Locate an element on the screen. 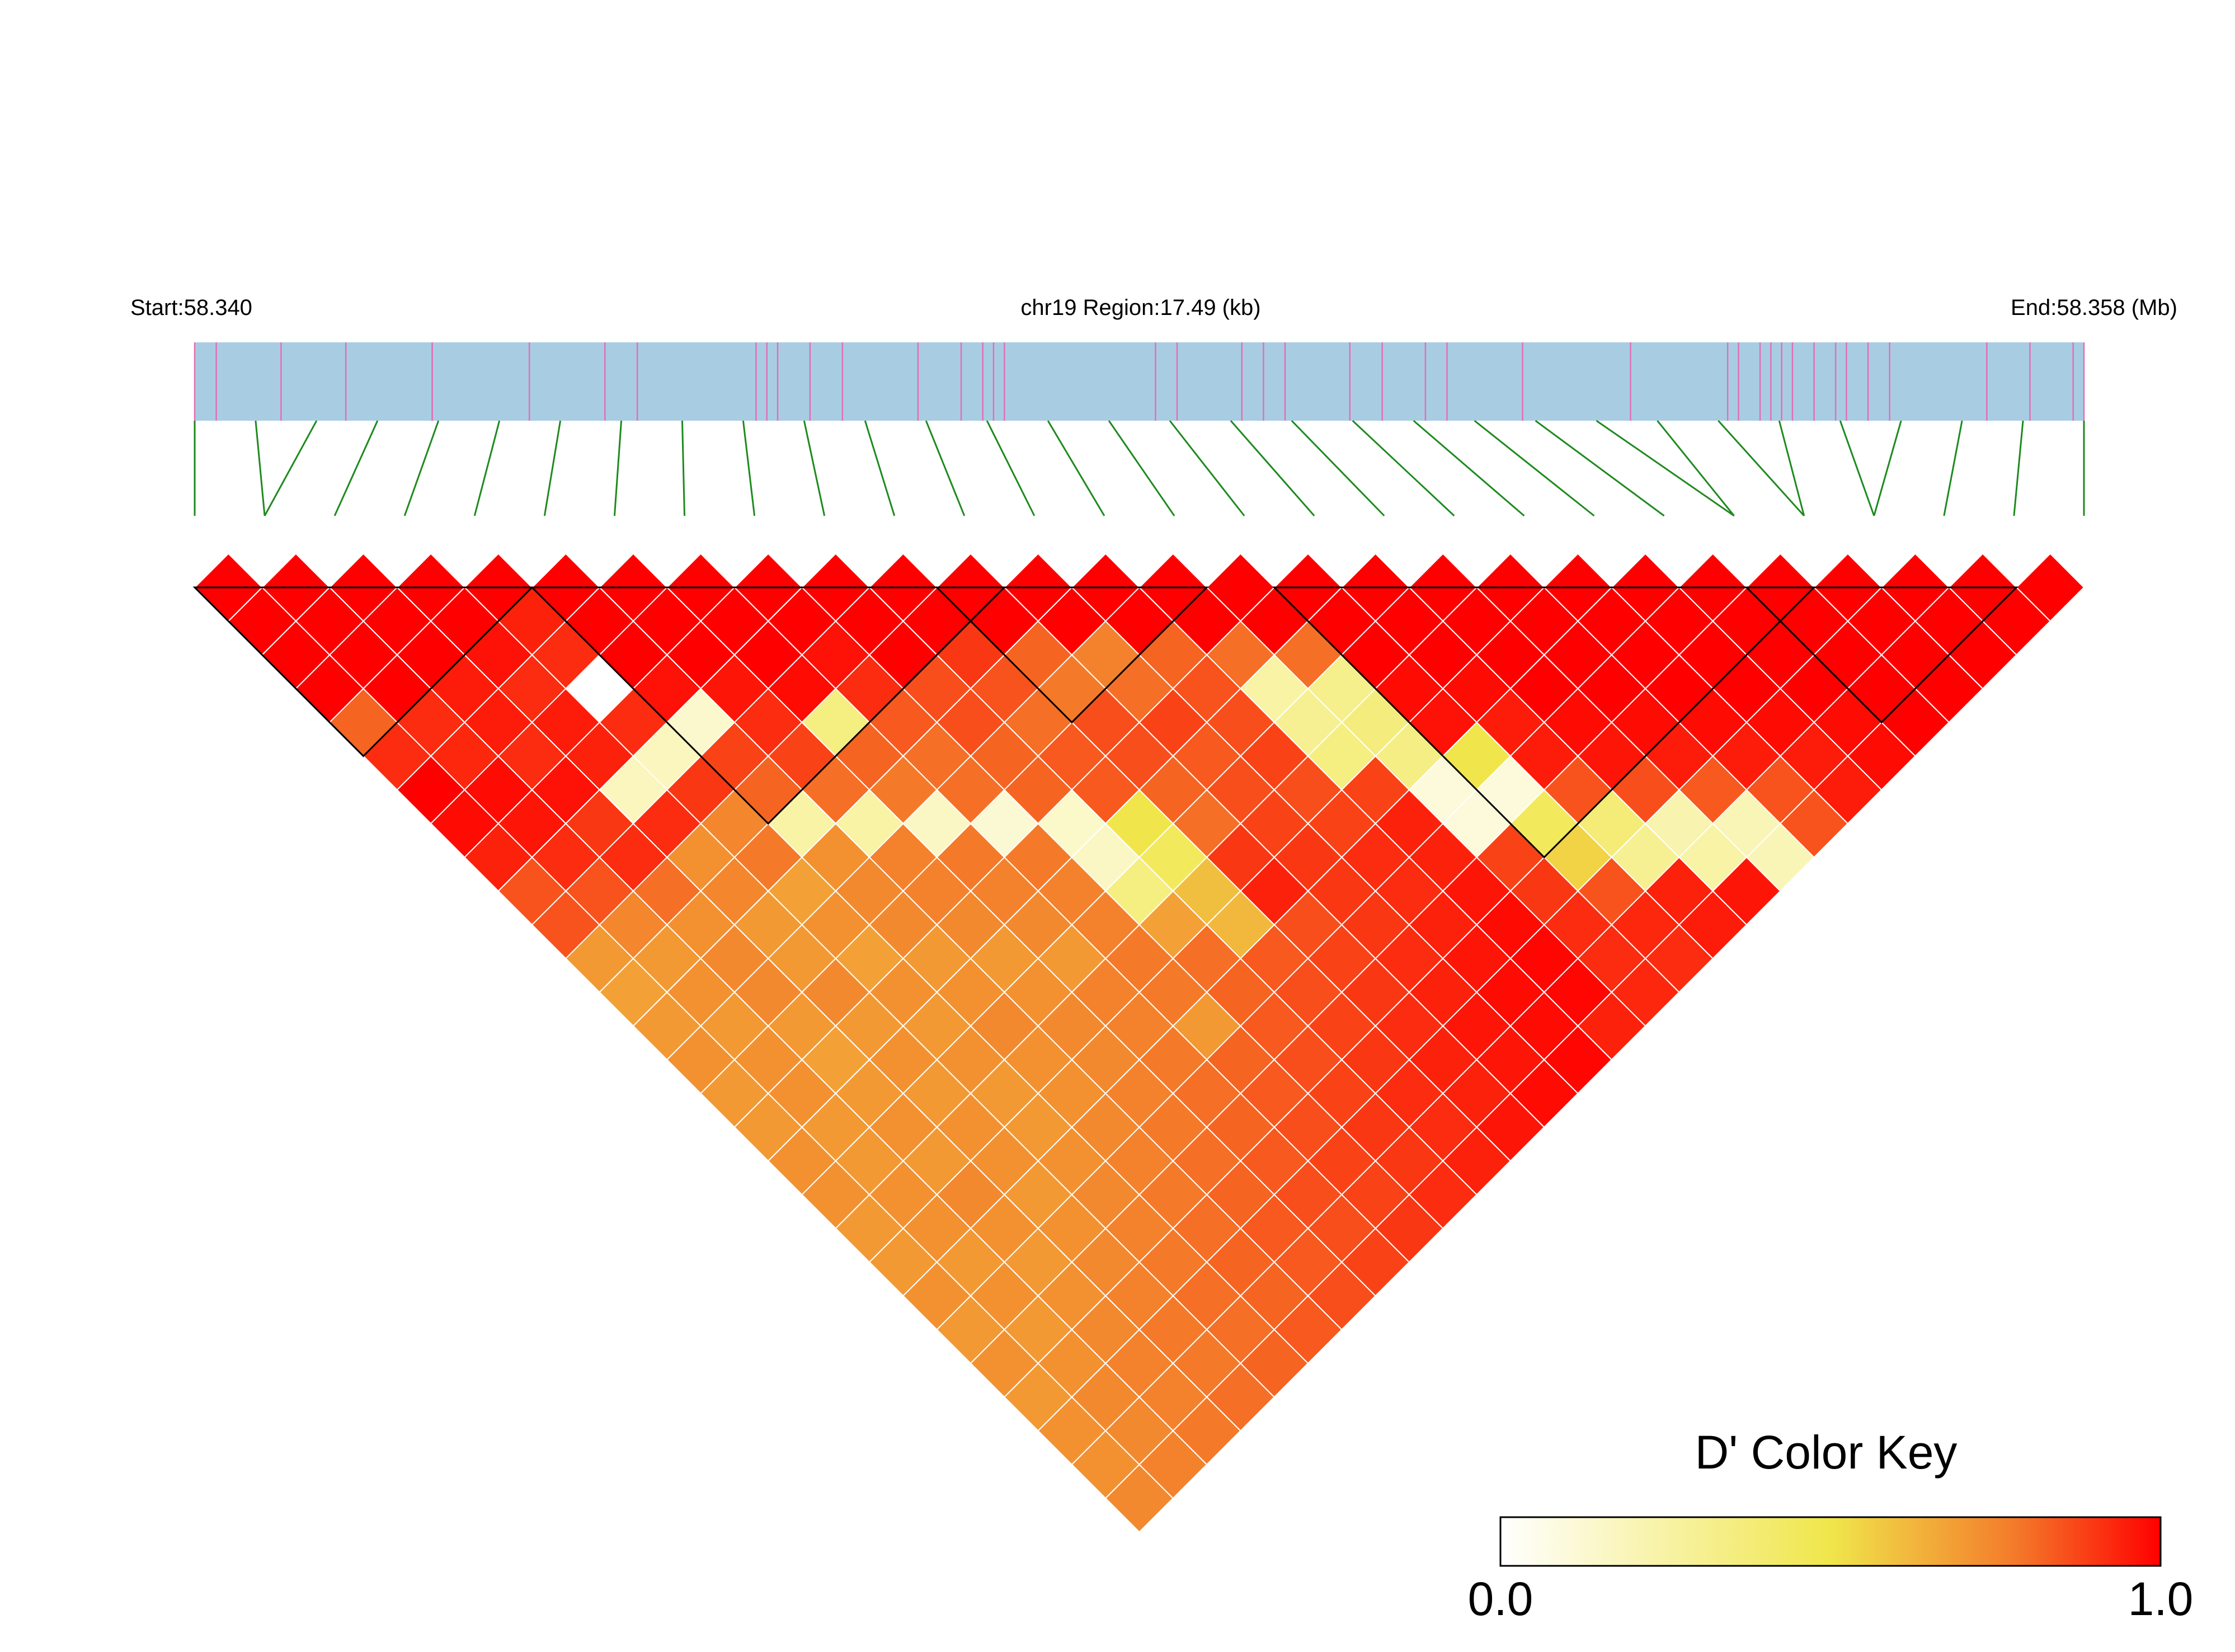 The image size is (2235, 1652). start-label: Start:58.340 is located at coordinates (191, 308).